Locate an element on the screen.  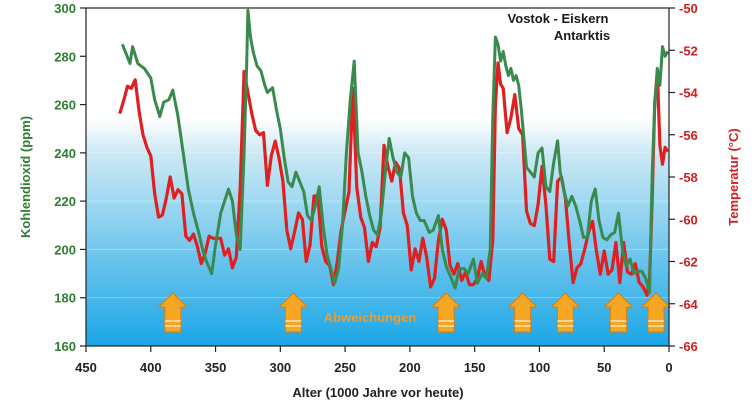
y-axis-left-label: Kohlendioxid (ppm) is located at coordinates (25, 177).